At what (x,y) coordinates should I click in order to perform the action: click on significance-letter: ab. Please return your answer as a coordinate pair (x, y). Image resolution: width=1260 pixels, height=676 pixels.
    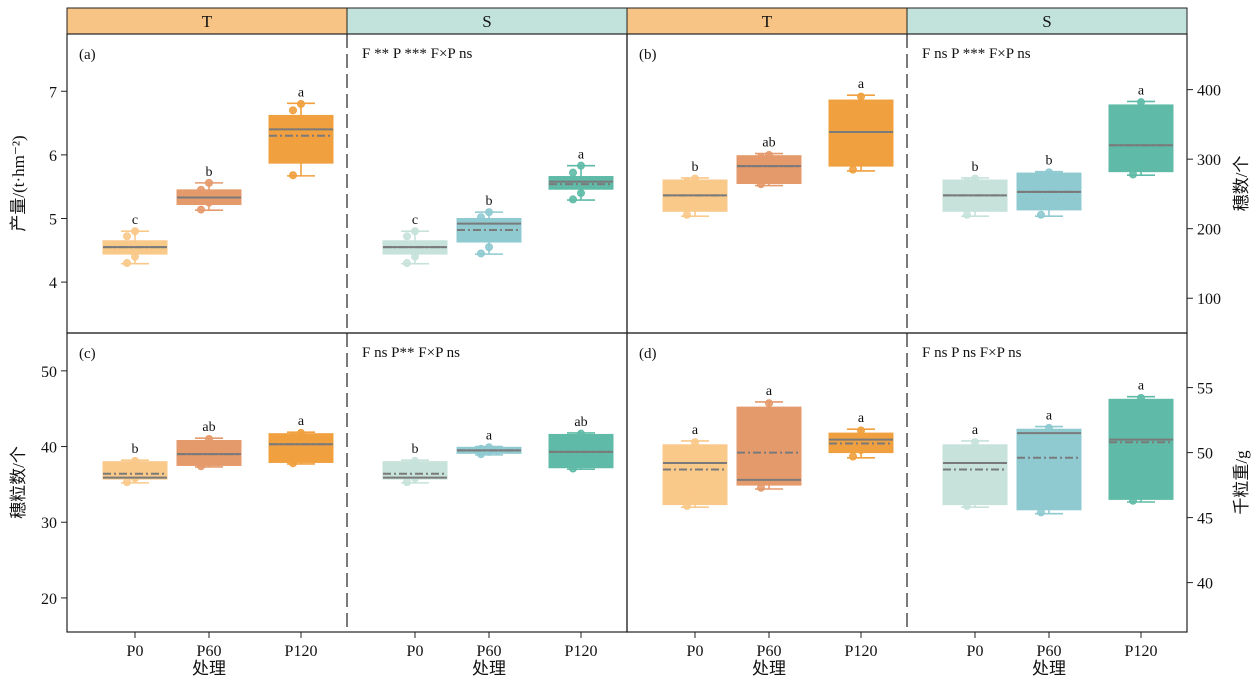
    Looking at the image, I should click on (580, 422).